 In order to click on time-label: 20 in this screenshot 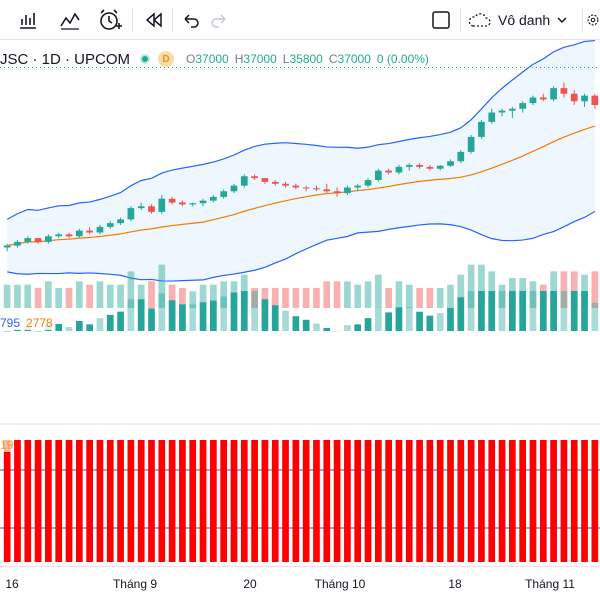, I will do `click(250, 584)`.